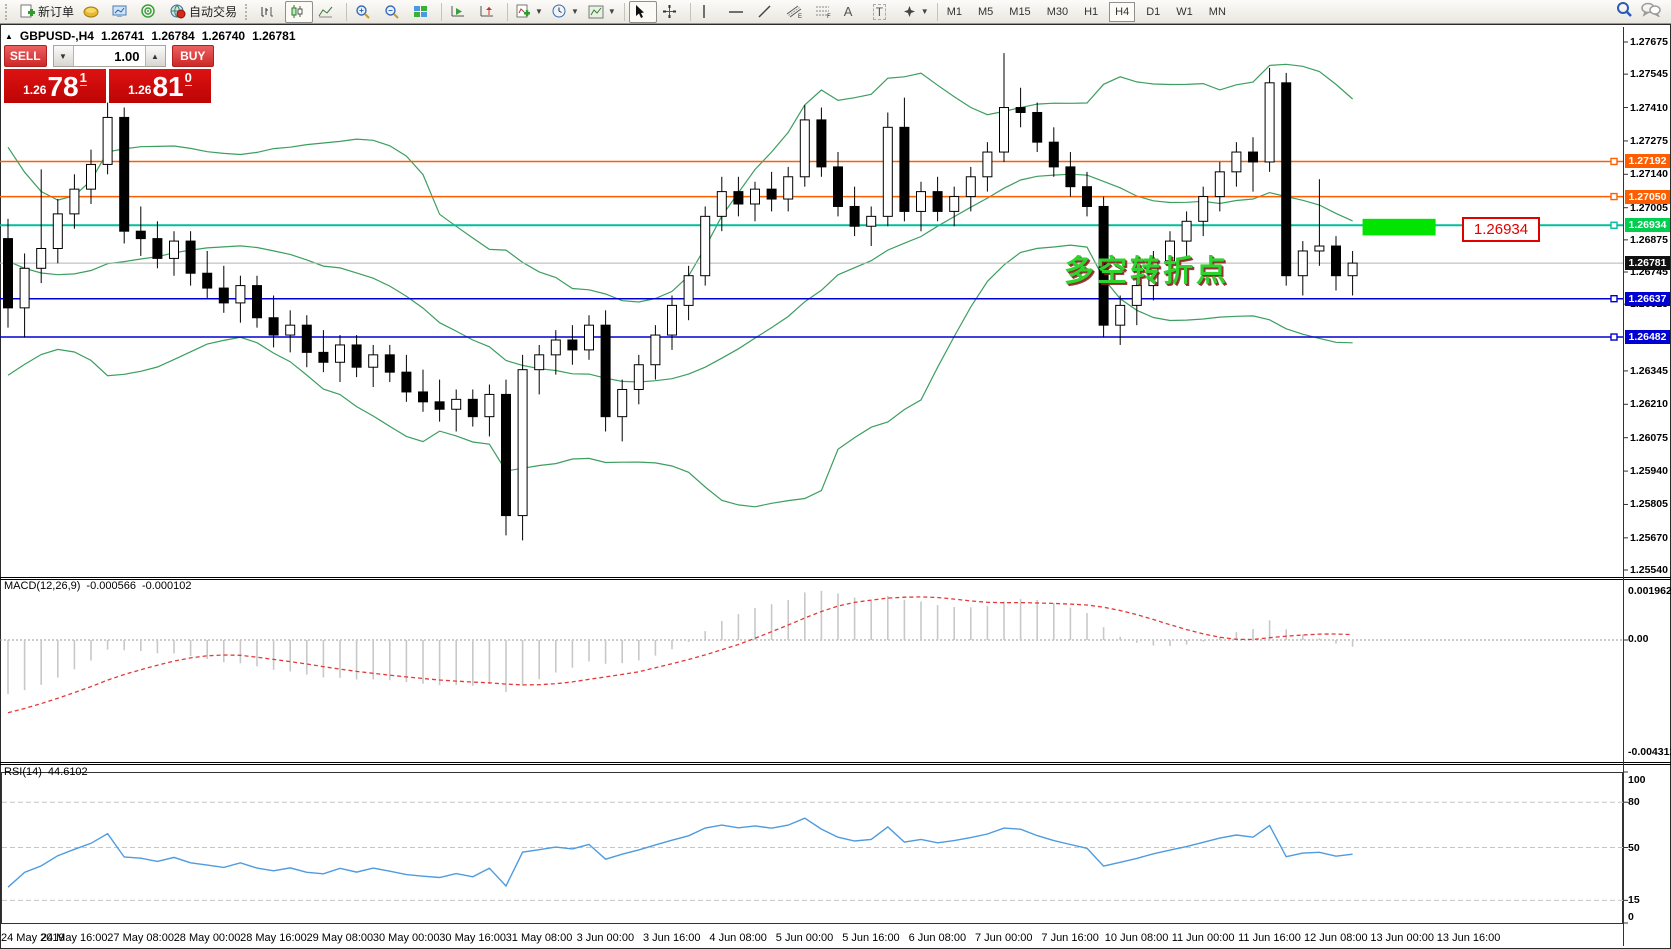  I want to click on price-tick: 1.26075, so click(1649, 437).